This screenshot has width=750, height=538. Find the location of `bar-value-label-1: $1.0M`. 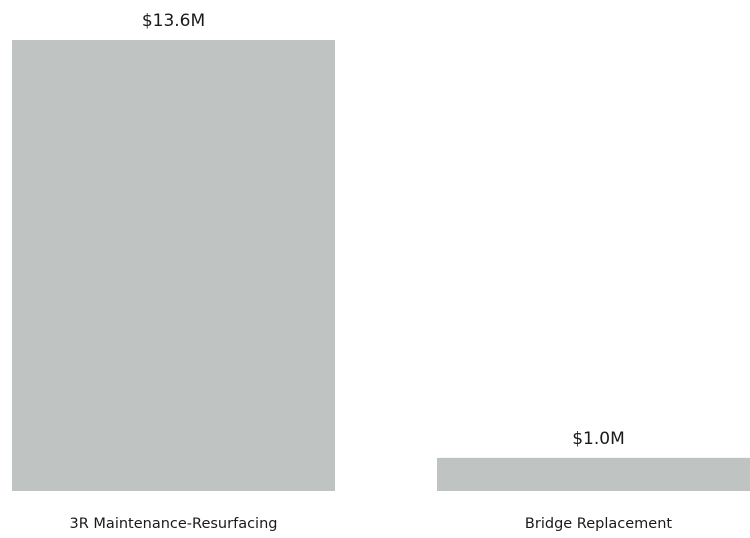

bar-value-label-1: $1.0M is located at coordinates (598, 439).